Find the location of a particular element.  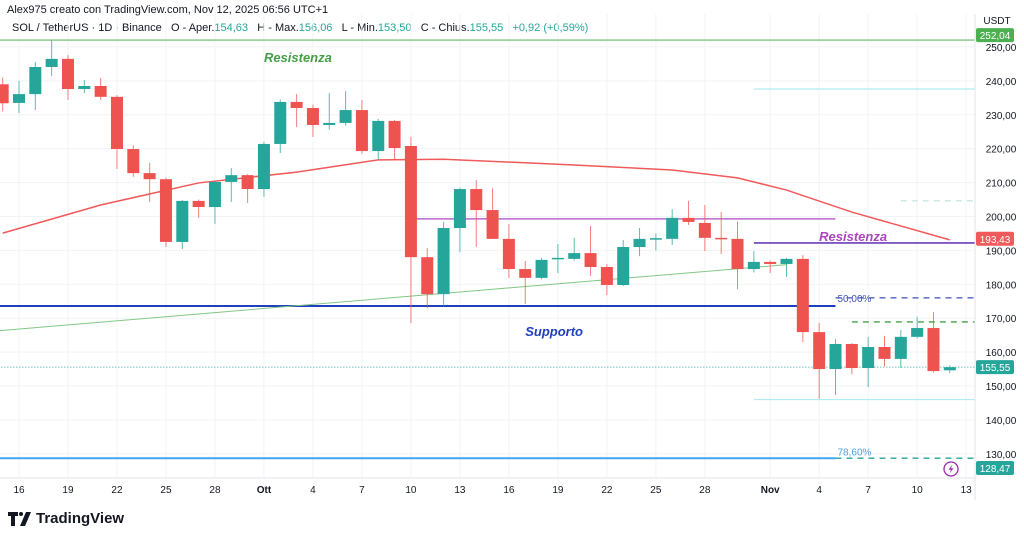

y-tick-label: 230,00 is located at coordinates (1001, 116).